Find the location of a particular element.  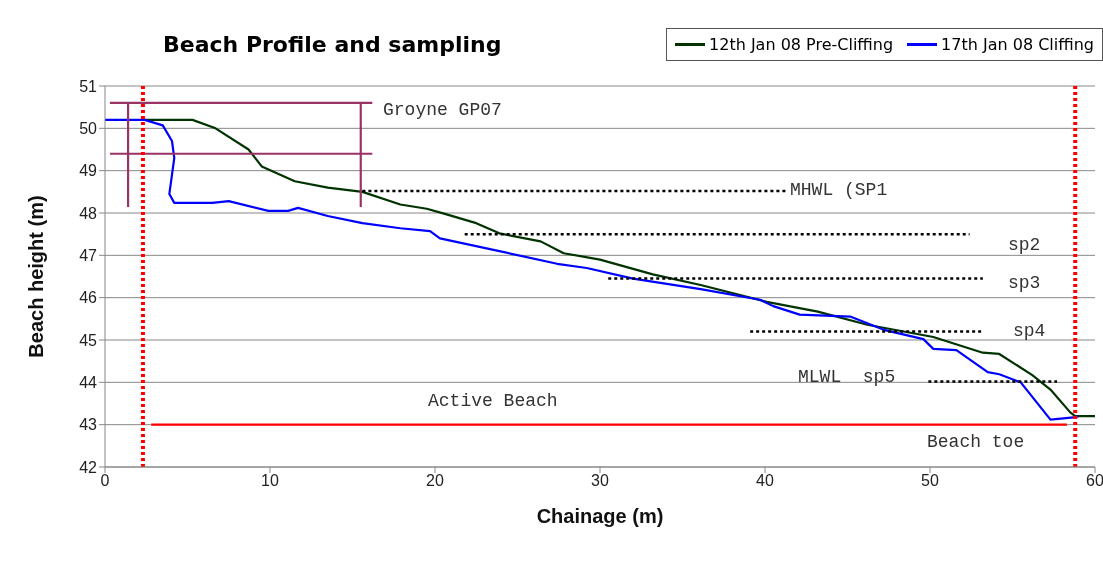

x-tick-label: 0 is located at coordinates (105, 481).